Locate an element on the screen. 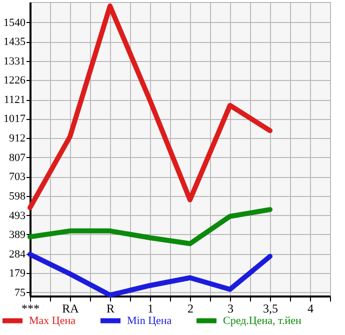  y-tick-label: 1435 is located at coordinates (15, 42).